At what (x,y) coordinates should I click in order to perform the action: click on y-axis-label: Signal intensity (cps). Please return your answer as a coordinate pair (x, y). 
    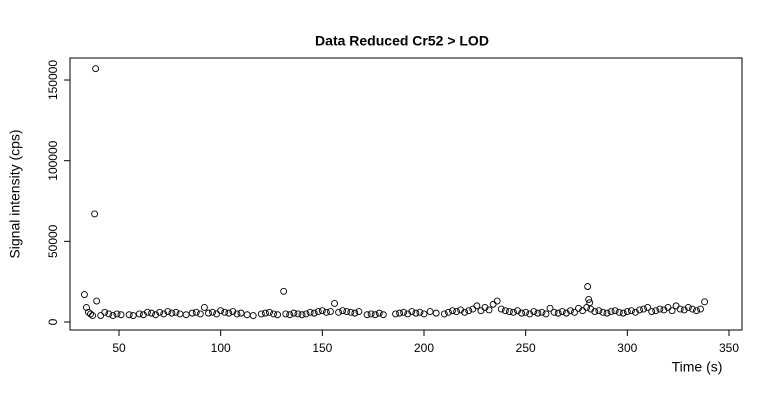
    Looking at the image, I should click on (15, 193).